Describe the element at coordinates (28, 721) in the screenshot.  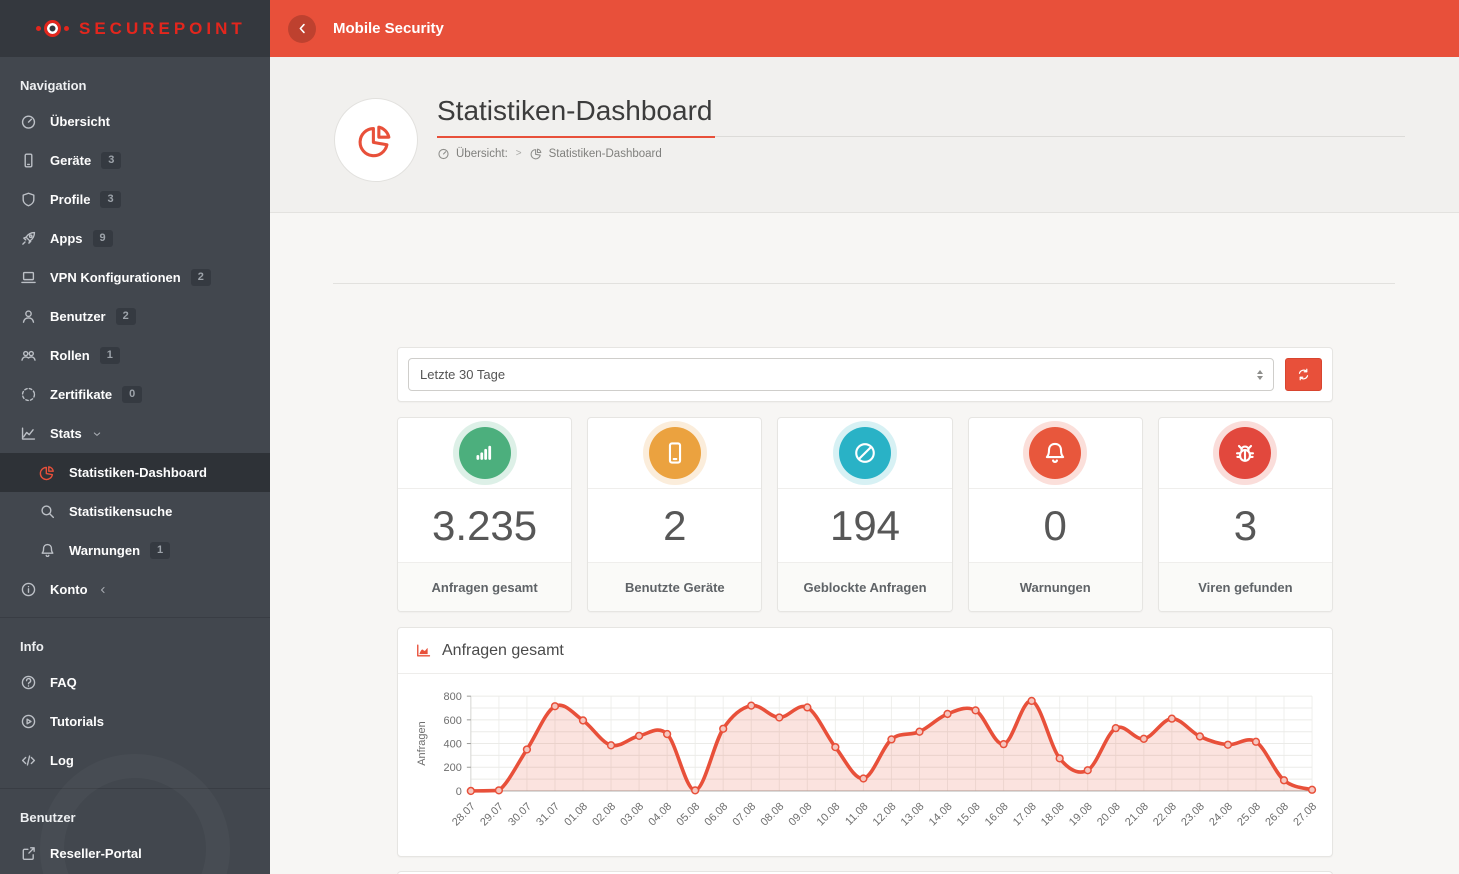
I see `play-icon` at that location.